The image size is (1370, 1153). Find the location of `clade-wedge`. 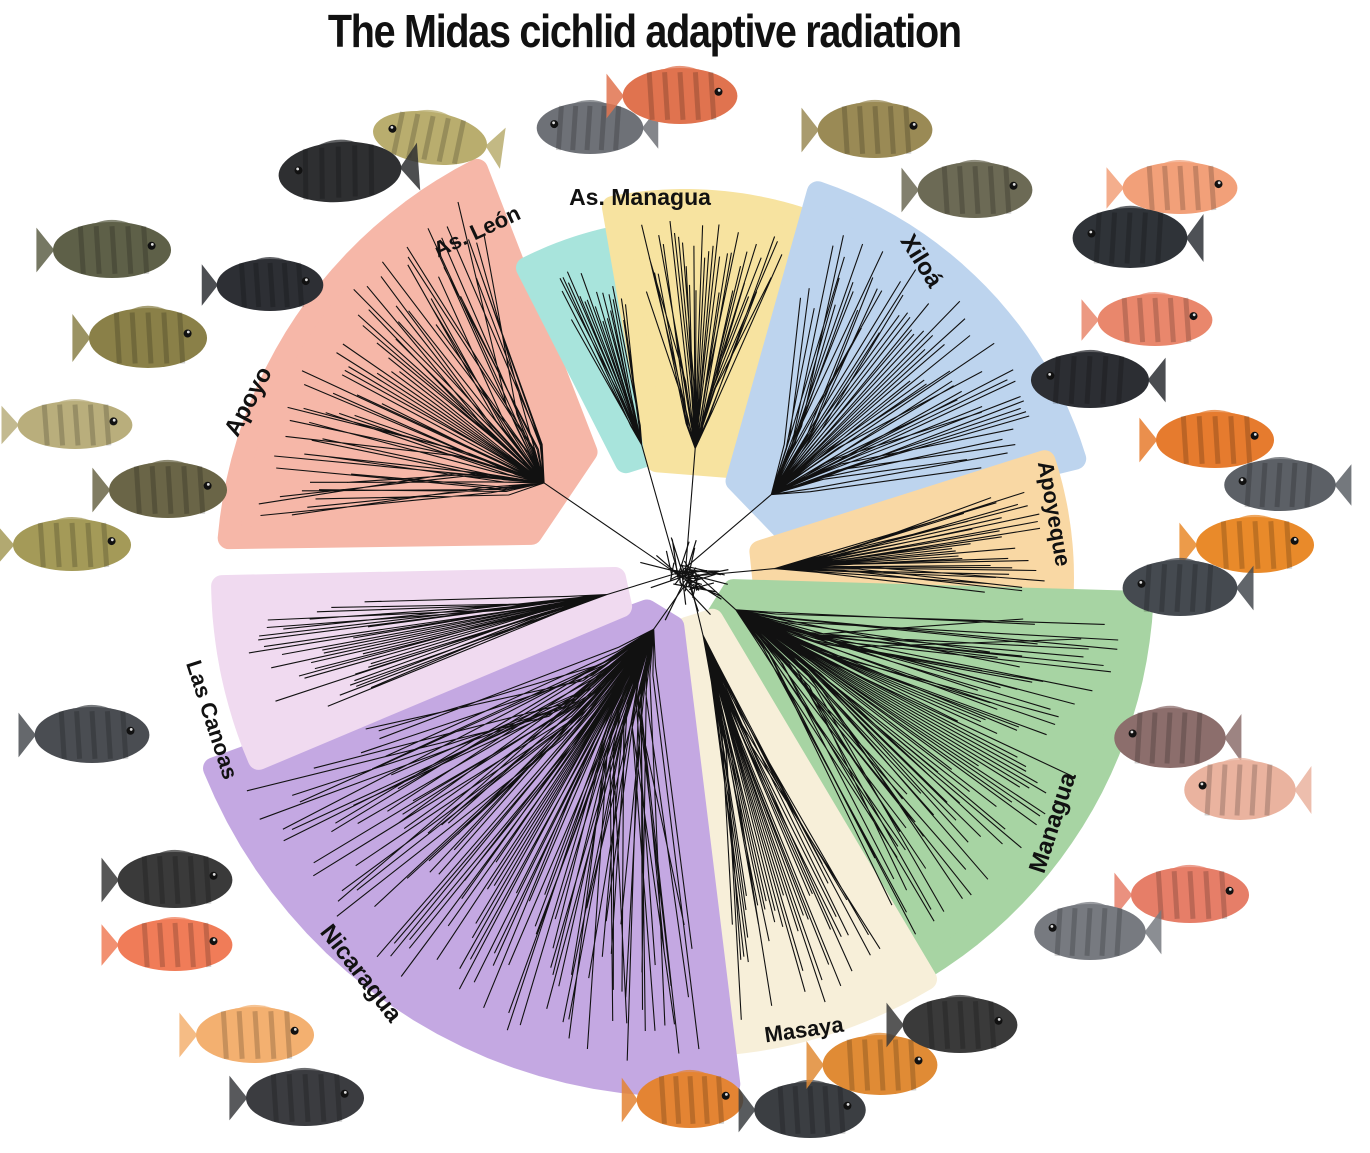

clade-wedge is located at coordinates (930, 784).